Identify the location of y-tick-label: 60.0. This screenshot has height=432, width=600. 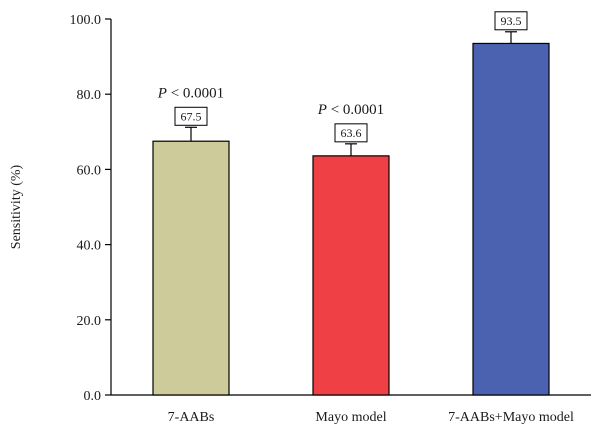
(89, 170).